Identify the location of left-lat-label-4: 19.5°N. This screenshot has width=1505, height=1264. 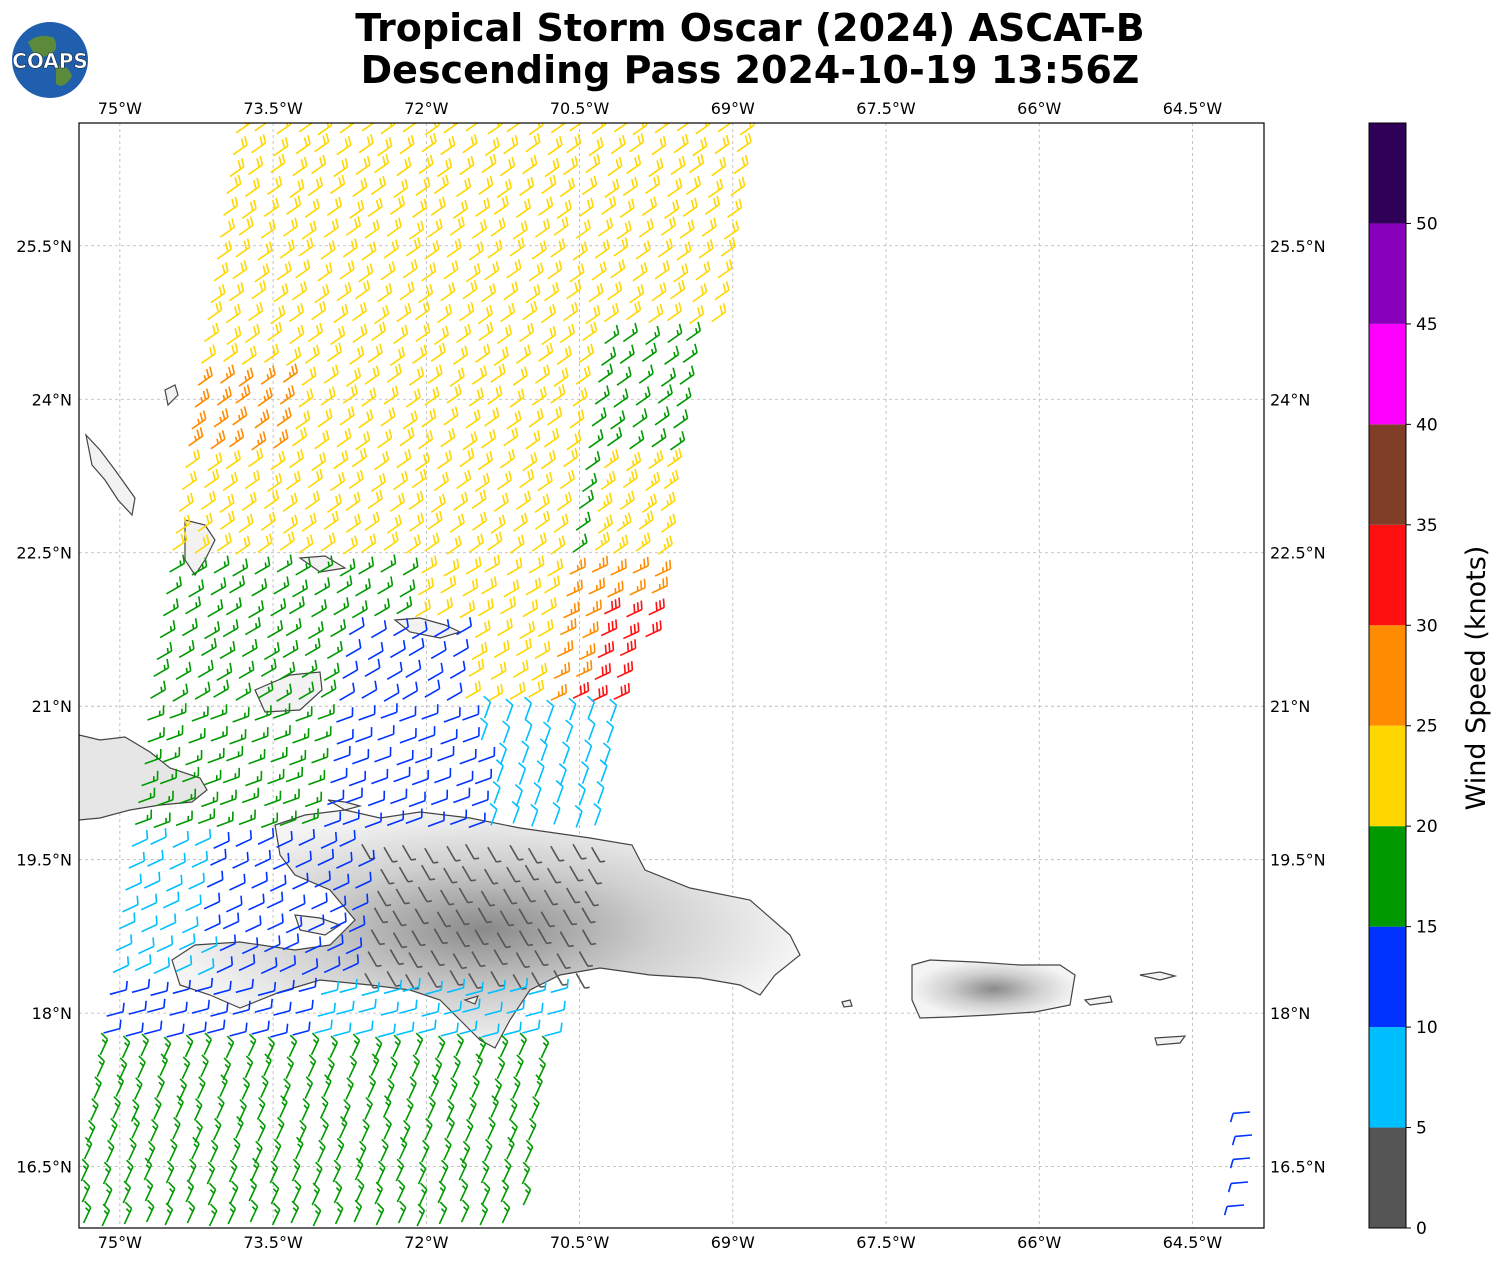
(44, 860).